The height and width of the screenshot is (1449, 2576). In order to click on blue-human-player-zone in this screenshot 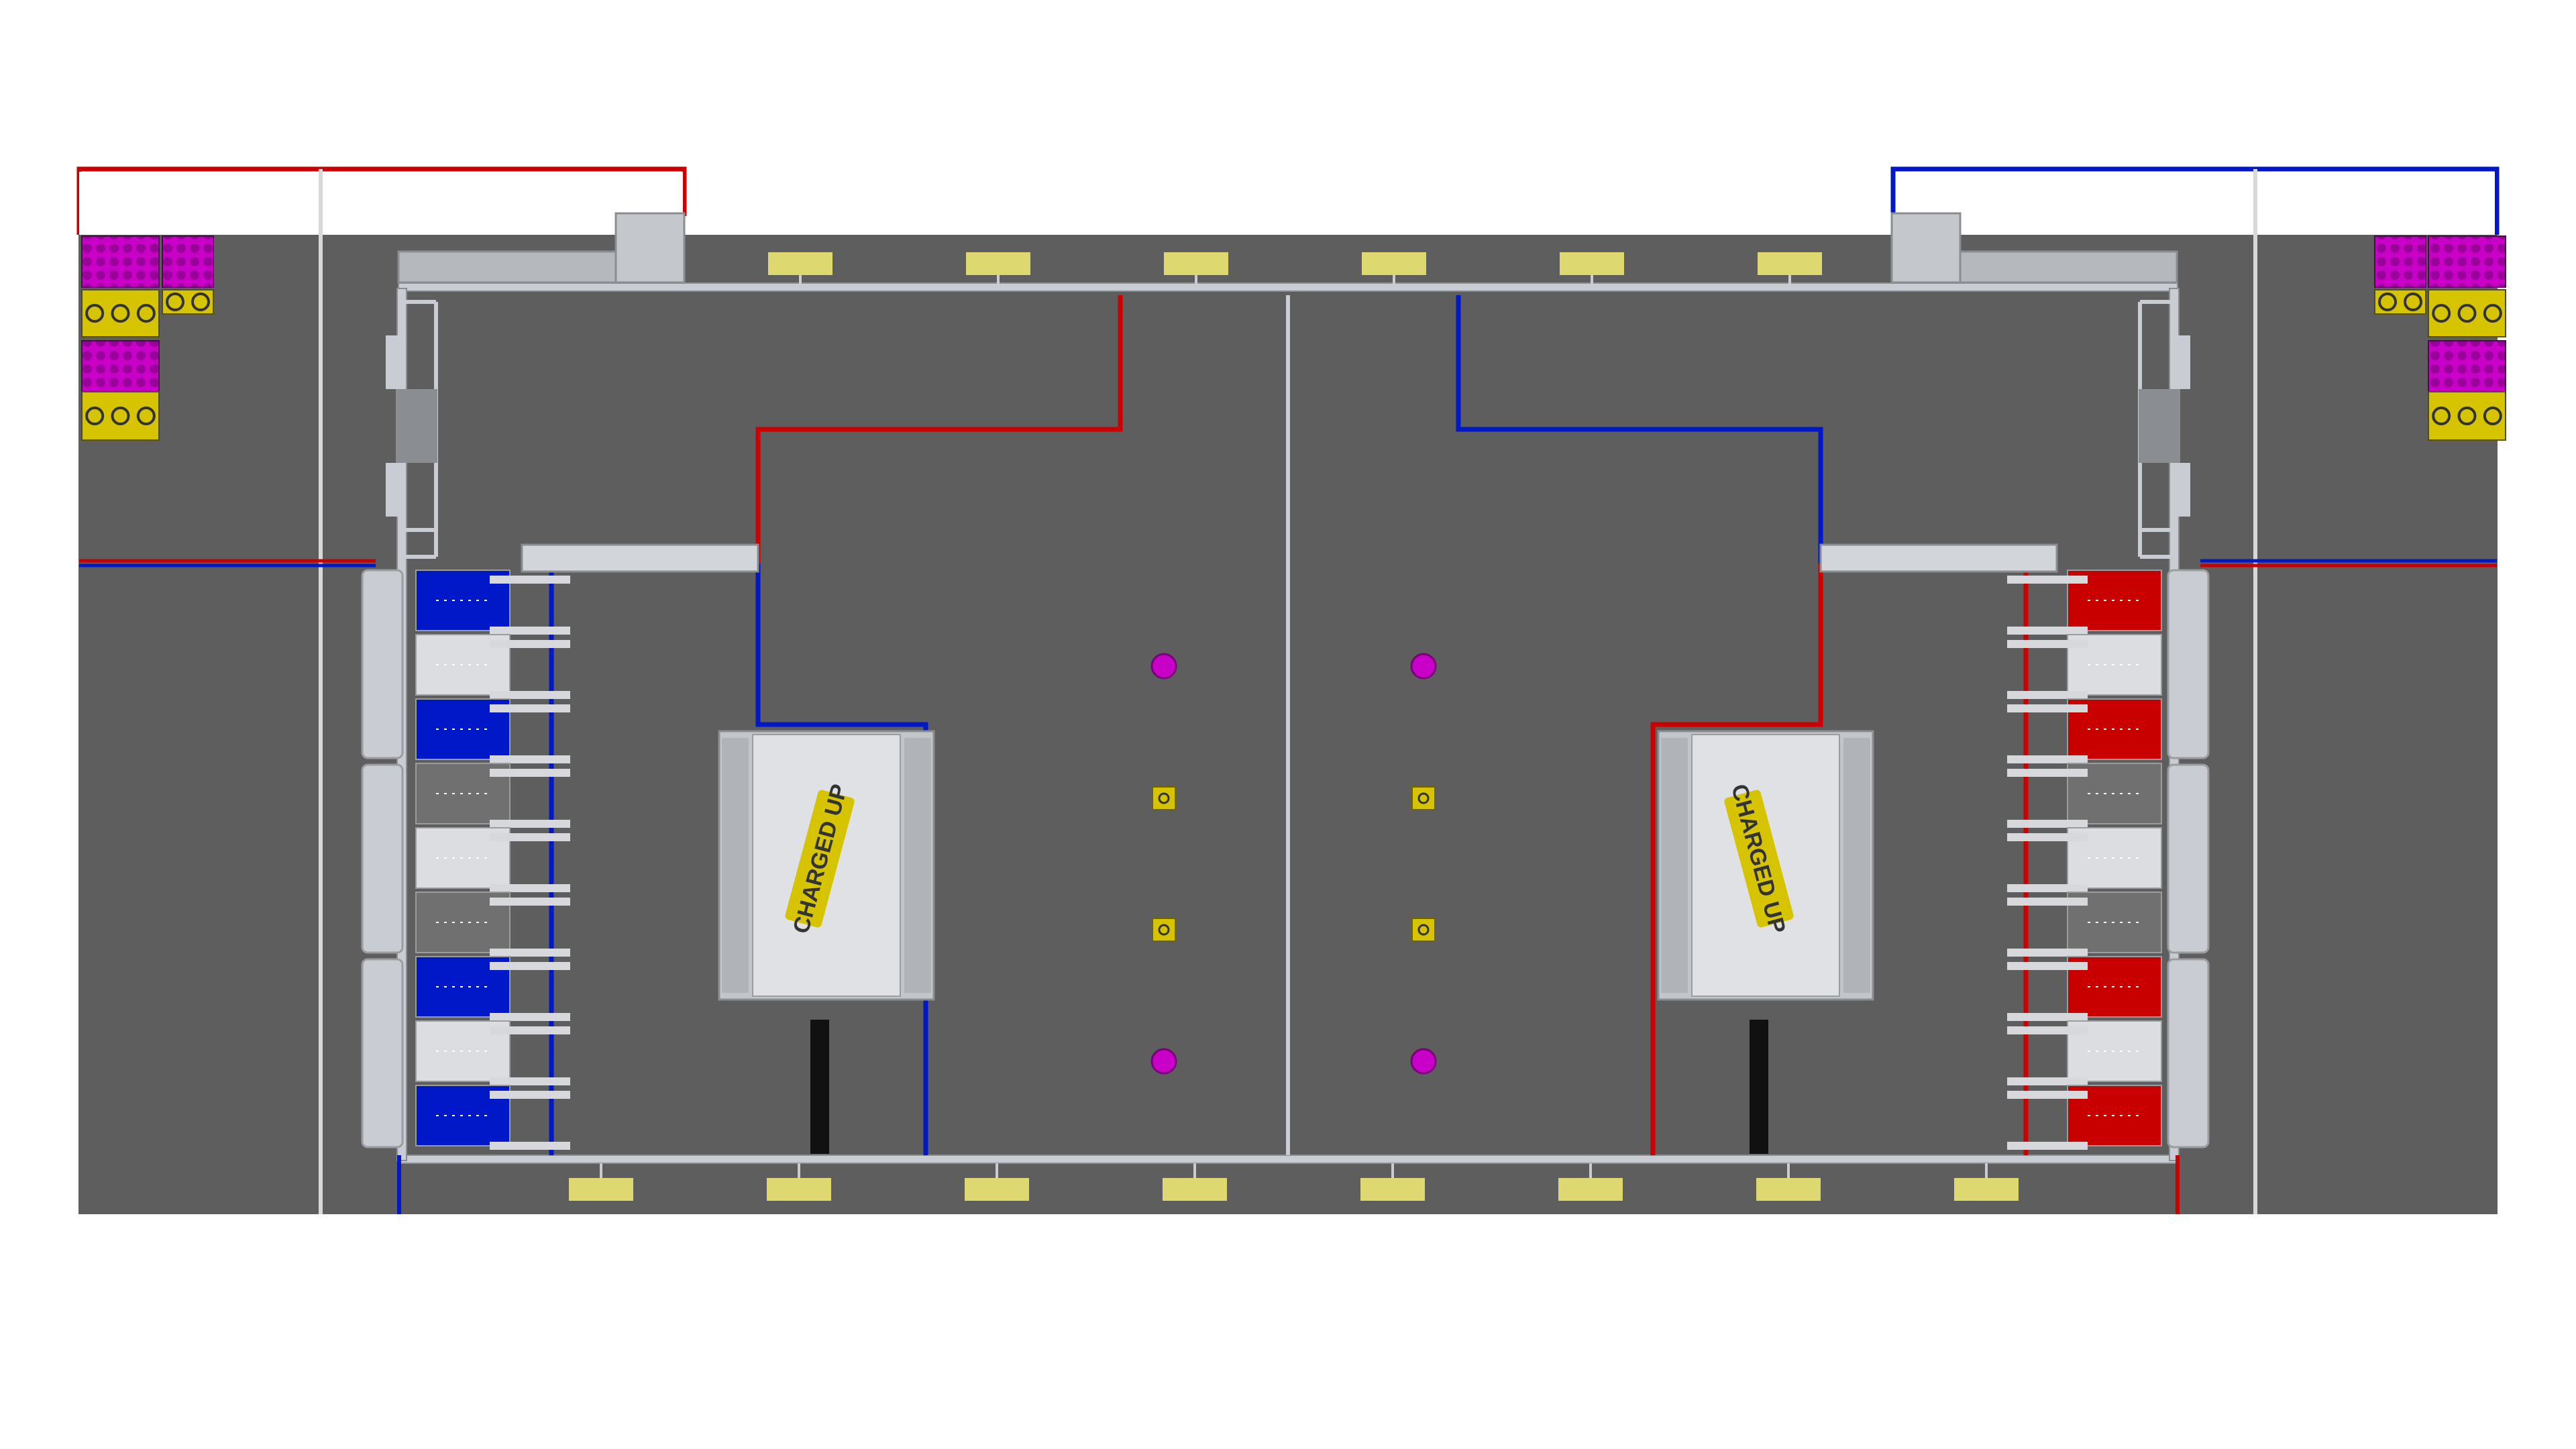, I will do `click(2195, 200)`.